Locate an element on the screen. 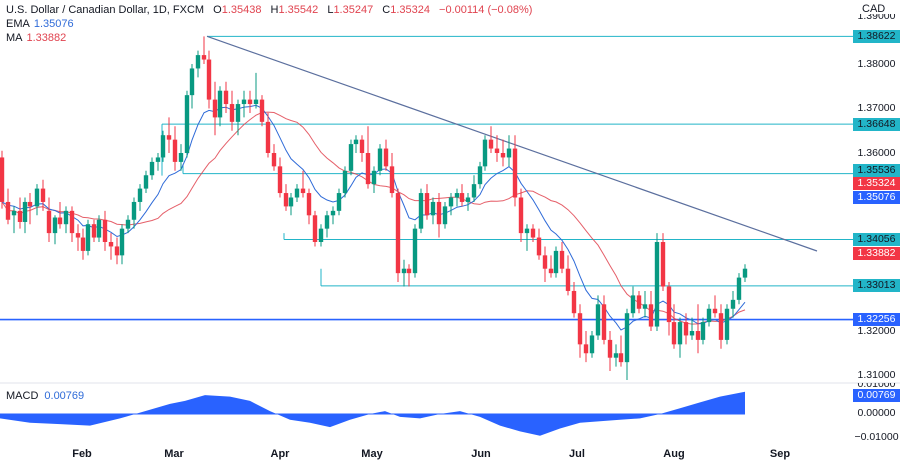  macd-tick: 0.01000 is located at coordinates (876, 386).